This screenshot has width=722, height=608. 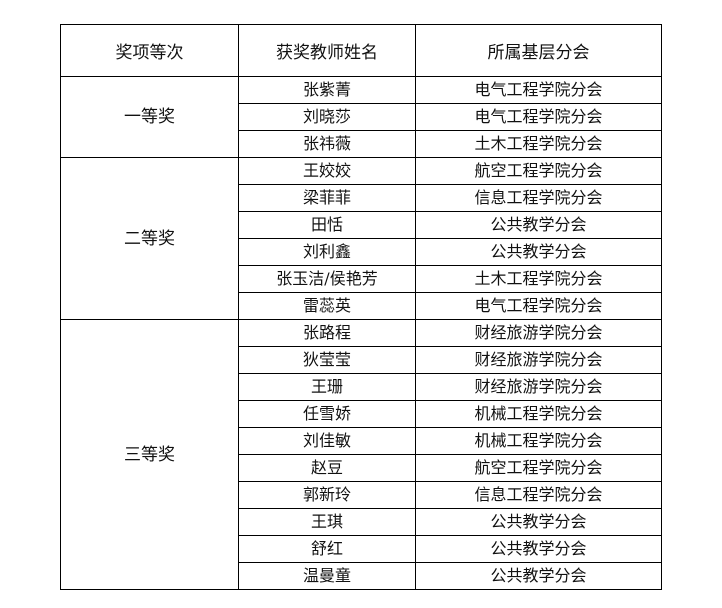 What do you see at coordinates (327, 279) in the screenshot?
I see `teacher-name-cell: 张玉洁/侯艳芳` at bounding box center [327, 279].